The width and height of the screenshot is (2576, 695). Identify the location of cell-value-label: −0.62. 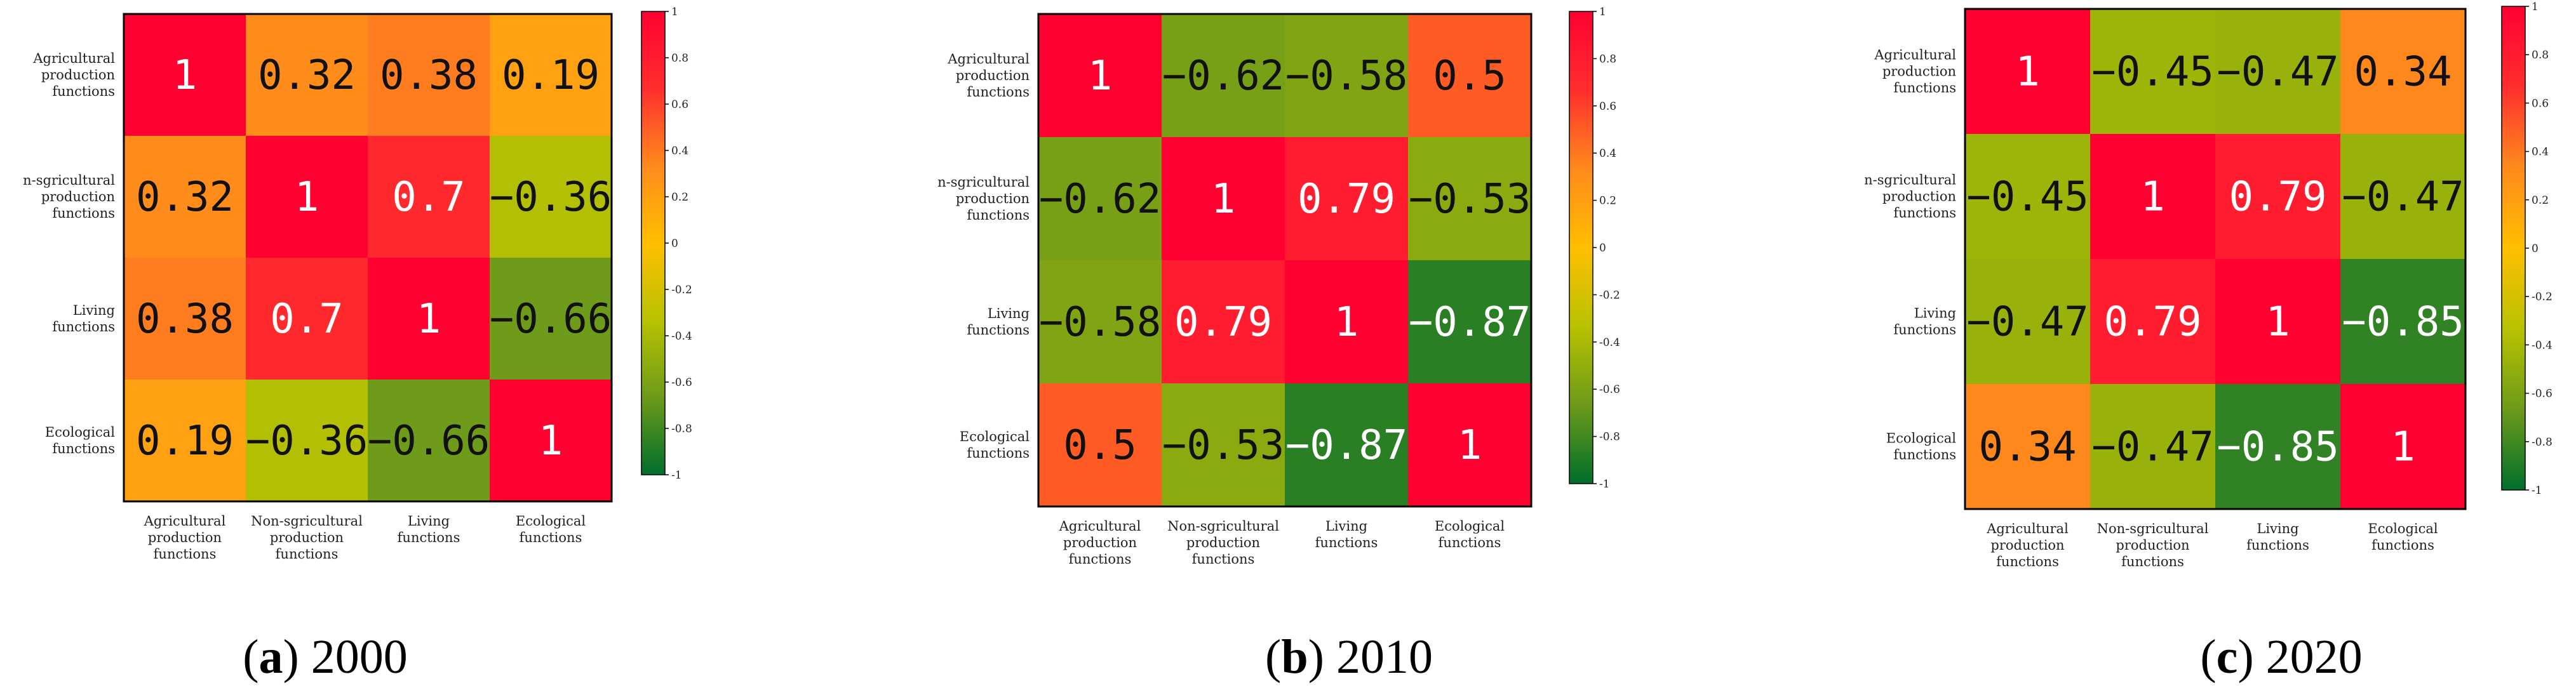
(1100, 200).